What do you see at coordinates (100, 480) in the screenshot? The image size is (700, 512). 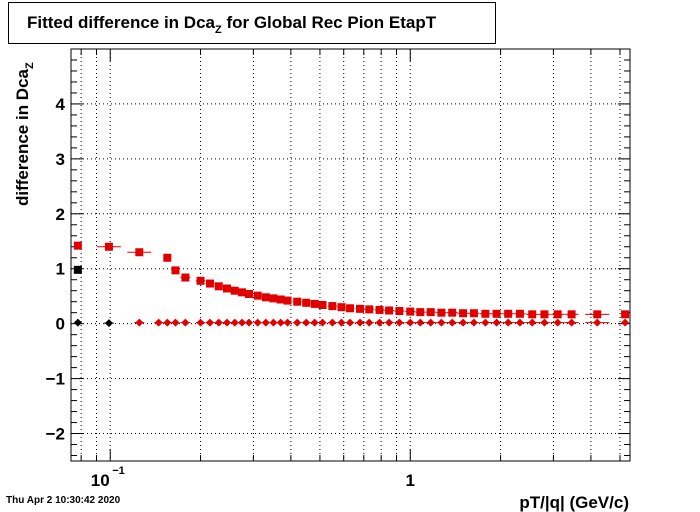 I see `x-tick-label: 10` at bounding box center [100, 480].